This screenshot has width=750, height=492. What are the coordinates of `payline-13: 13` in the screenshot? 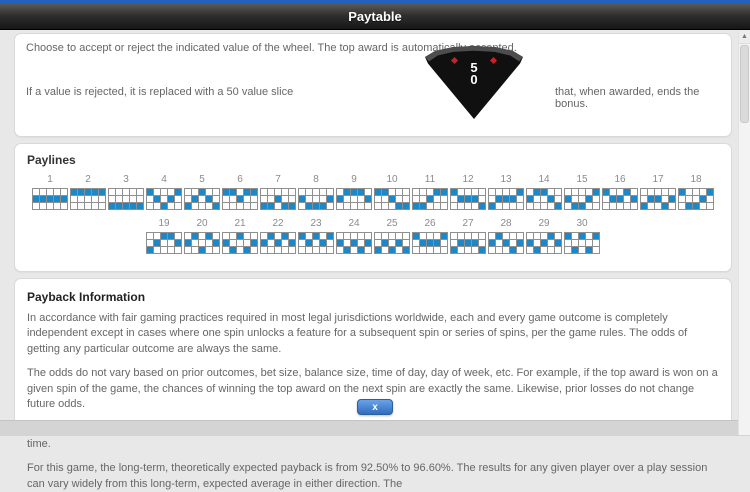 It's located at (506, 192).